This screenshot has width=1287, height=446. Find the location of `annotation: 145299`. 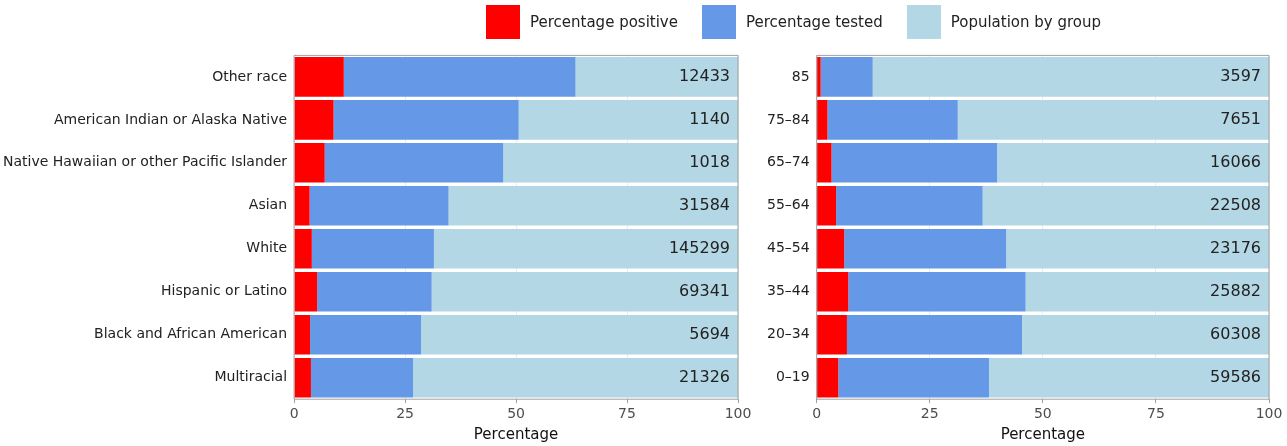

annotation: 145299 is located at coordinates (699, 247).